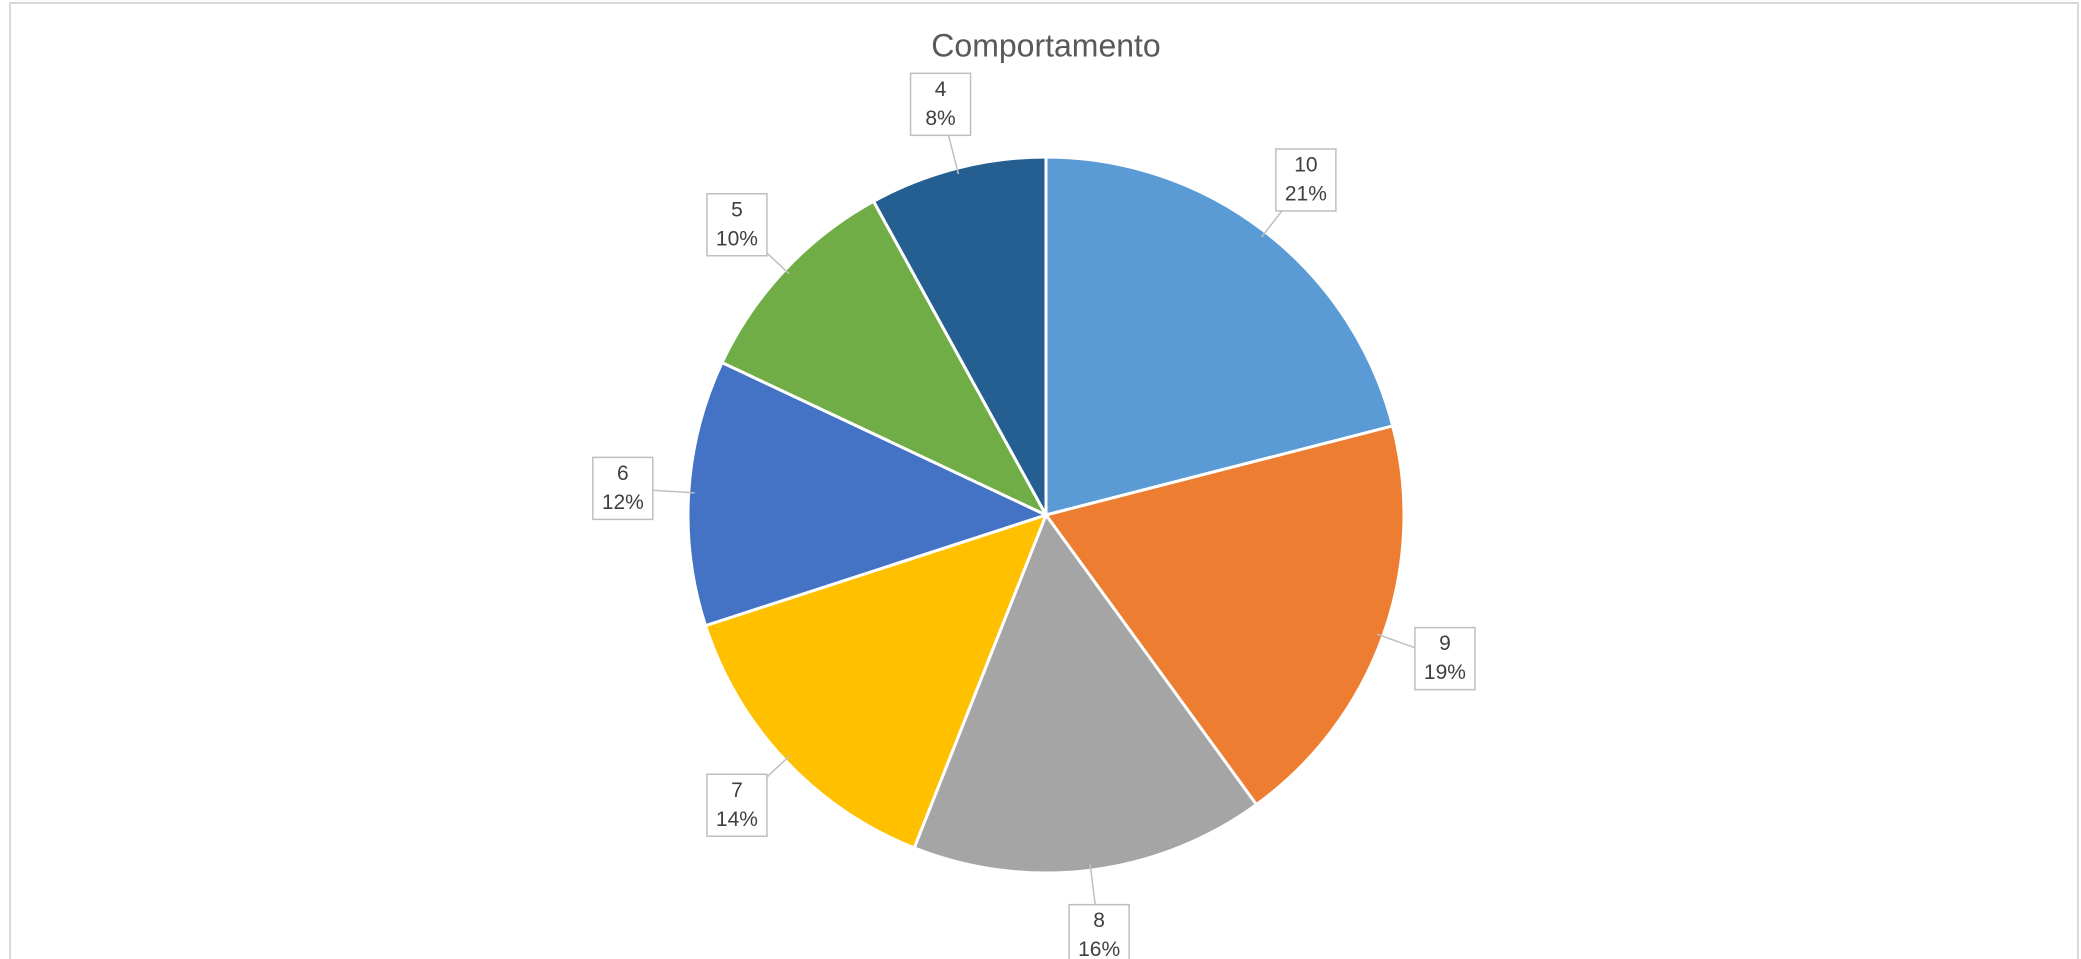 The height and width of the screenshot is (959, 2081). What do you see at coordinates (1445, 672) in the screenshot?
I see `value-label: 19%` at bounding box center [1445, 672].